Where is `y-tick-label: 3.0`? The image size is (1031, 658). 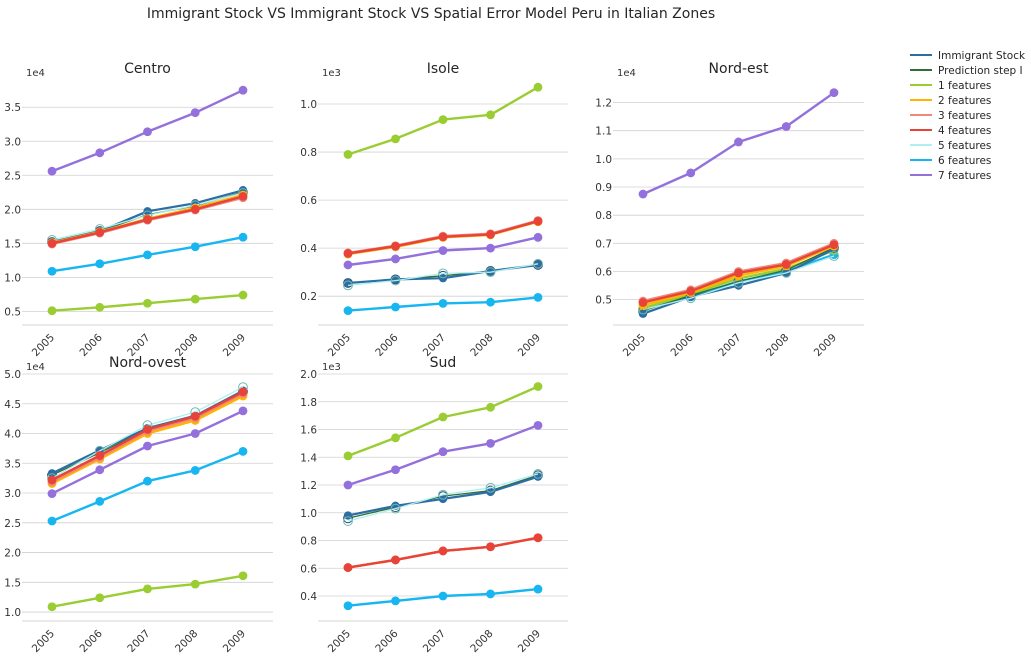 y-tick-label: 3.0 is located at coordinates (12, 142).